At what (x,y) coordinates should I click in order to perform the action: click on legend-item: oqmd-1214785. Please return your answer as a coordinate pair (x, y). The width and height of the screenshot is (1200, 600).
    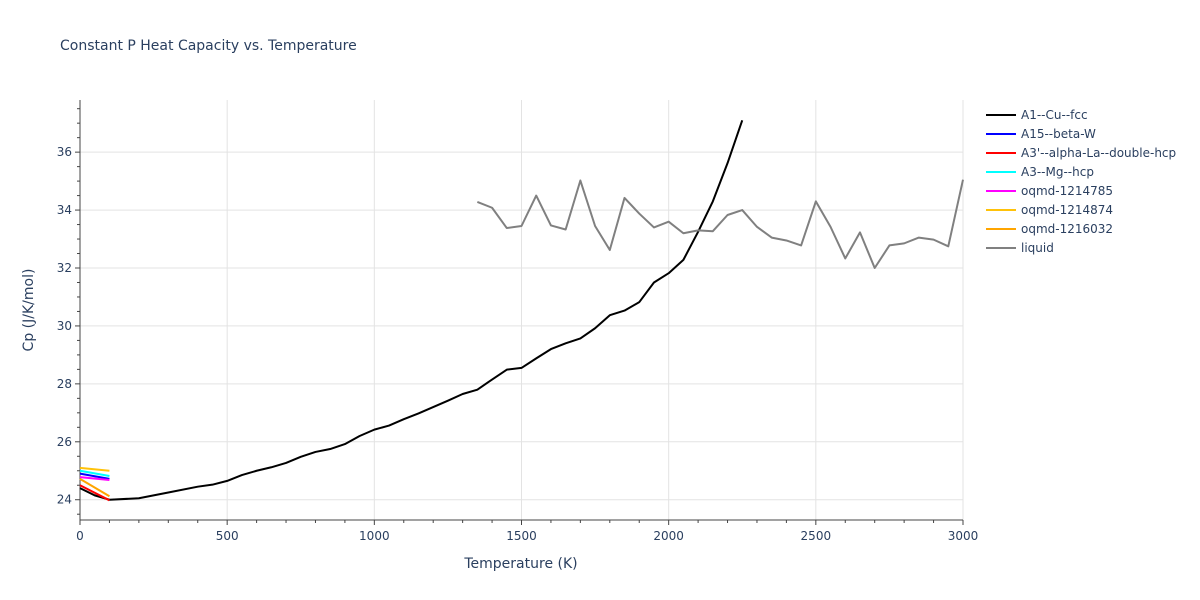
    Looking at the image, I should click on (1049, 191).